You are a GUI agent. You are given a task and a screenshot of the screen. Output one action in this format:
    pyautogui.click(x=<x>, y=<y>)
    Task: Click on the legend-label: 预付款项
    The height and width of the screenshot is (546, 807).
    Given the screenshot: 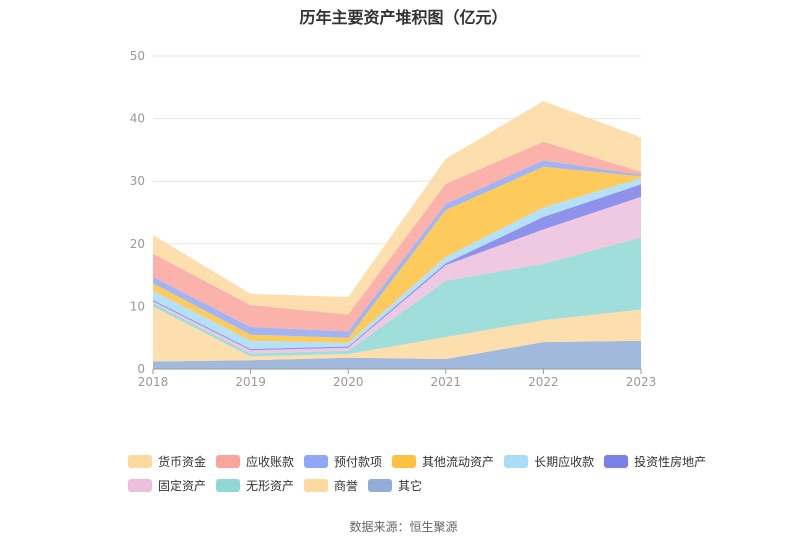 What is the action you would take?
    pyautogui.click(x=358, y=461)
    